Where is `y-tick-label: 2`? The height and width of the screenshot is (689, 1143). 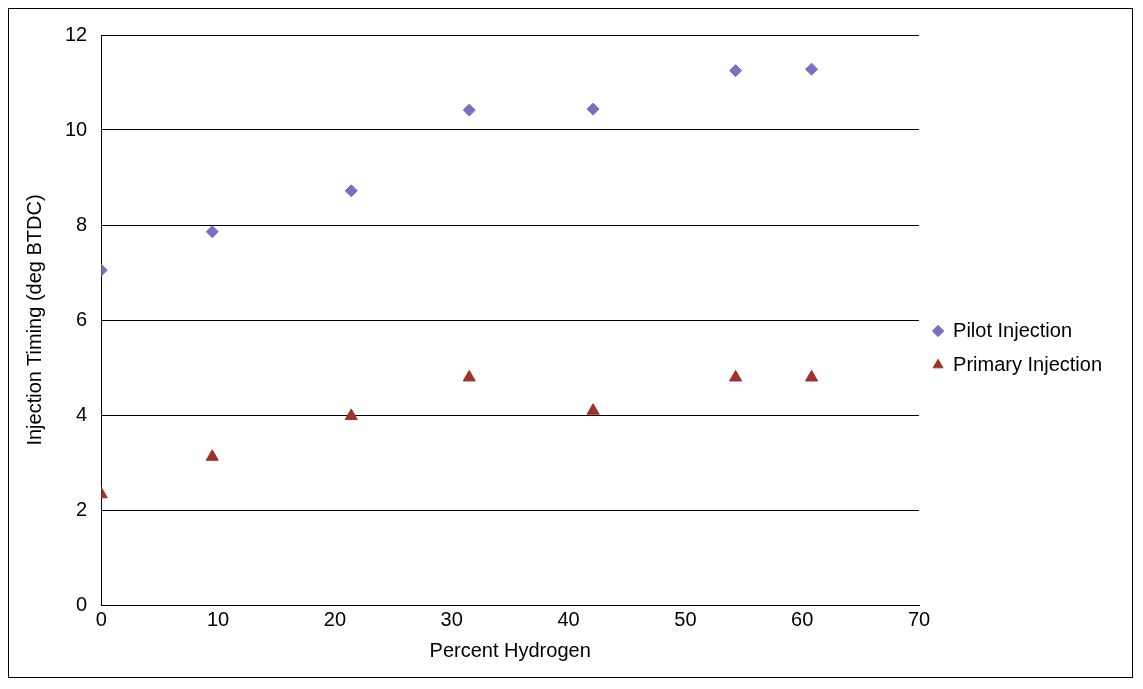
y-tick-label: 2 is located at coordinates (82, 508).